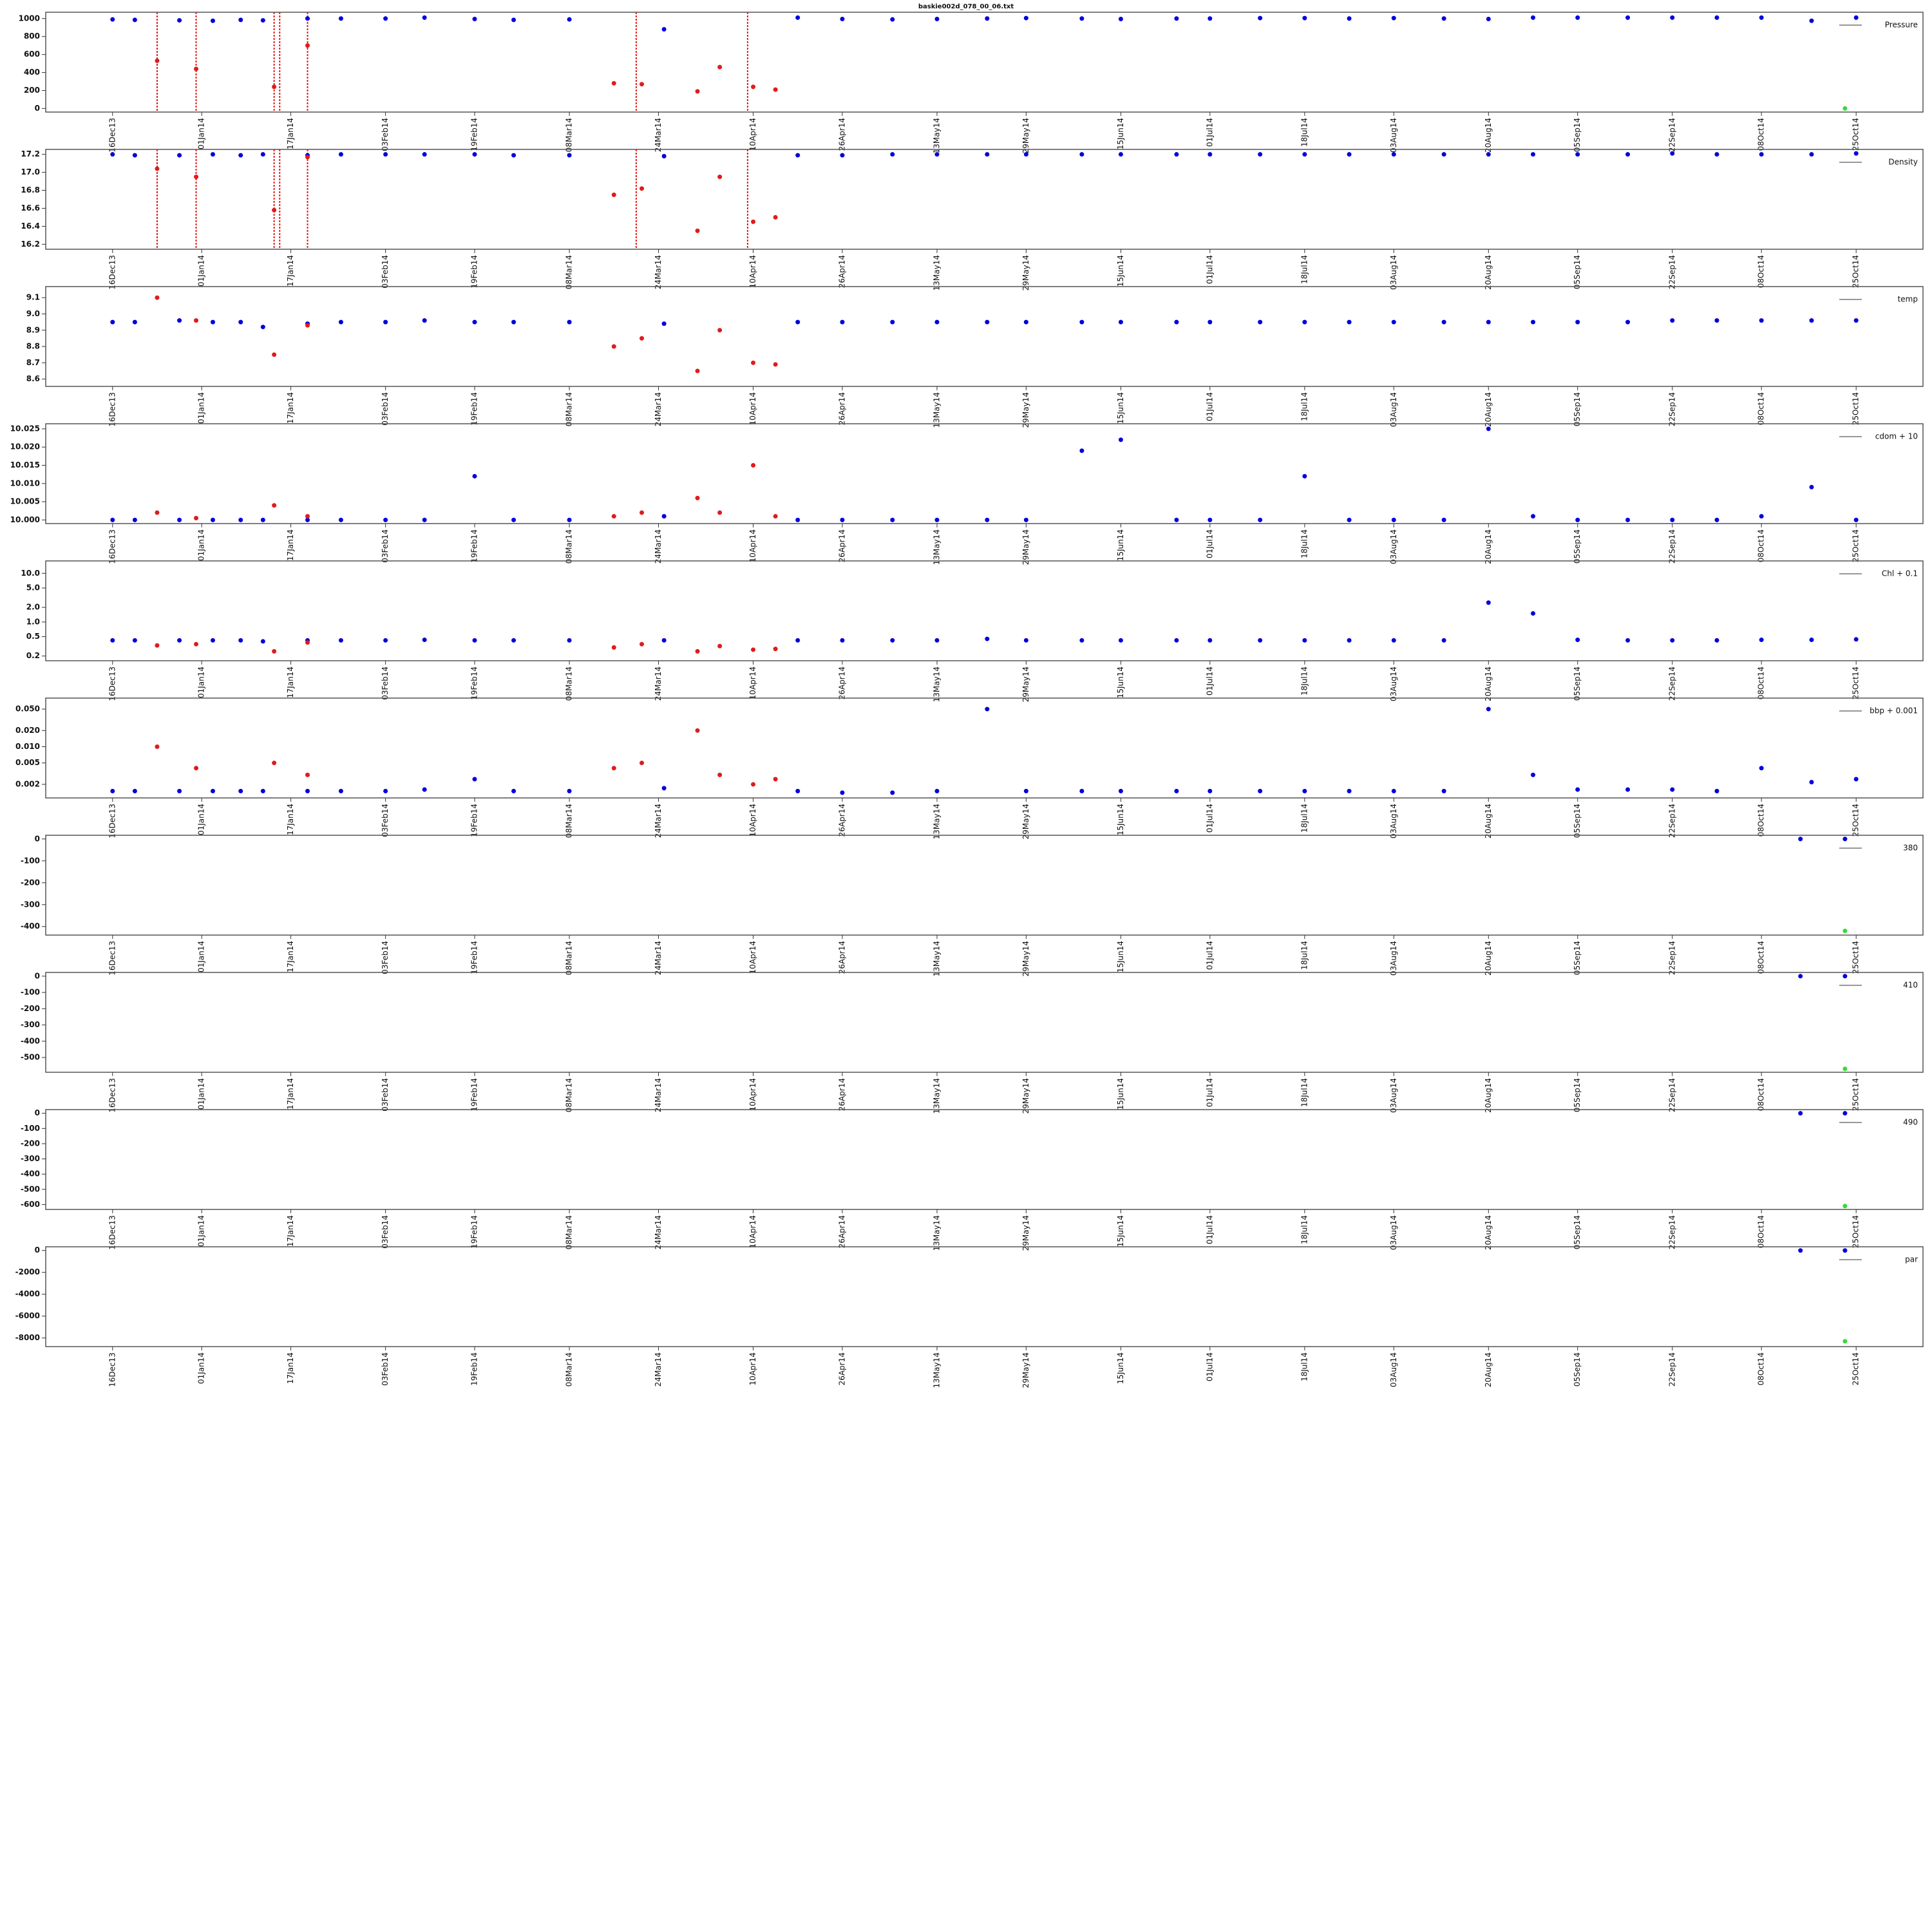 This screenshot has height=1932, width=1932. Describe the element at coordinates (1488, 1370) in the screenshot. I see `x-tick-label: 20Aug14` at that location.